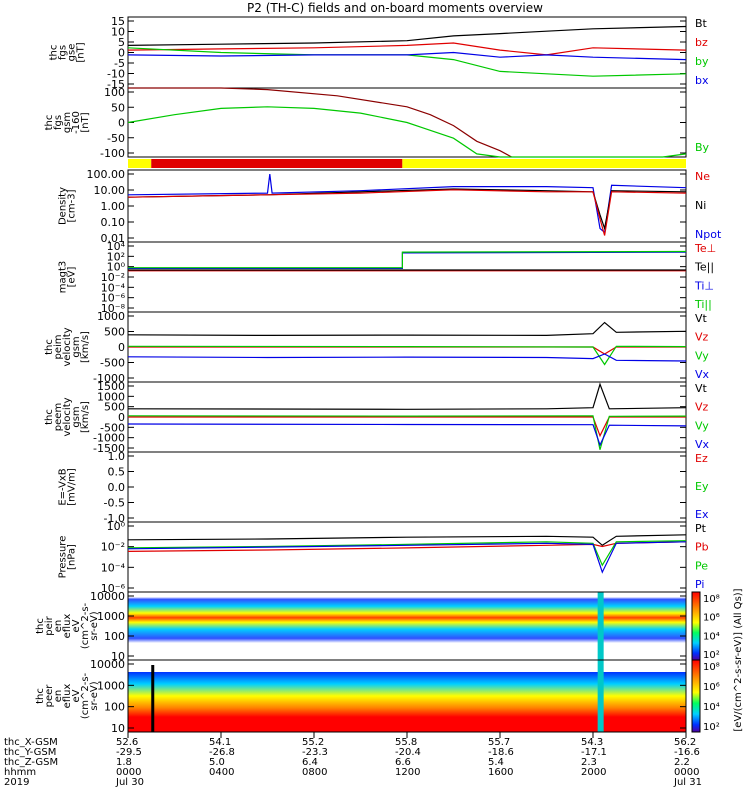  I want to click on legend-entry: By, so click(702, 147).